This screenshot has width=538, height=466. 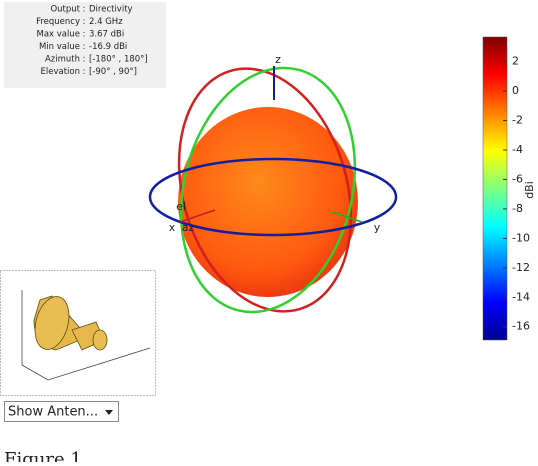 What do you see at coordinates (197, 216) in the screenshot?
I see `x-axis` at bounding box center [197, 216].